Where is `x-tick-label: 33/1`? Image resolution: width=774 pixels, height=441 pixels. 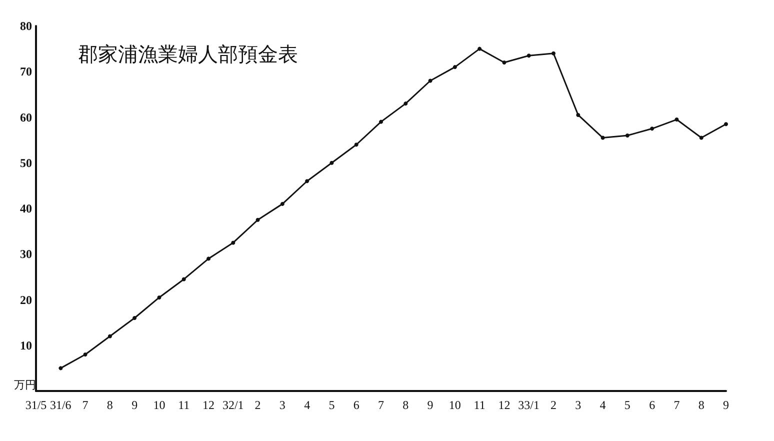 x-tick-label: 33/1 is located at coordinates (529, 405).